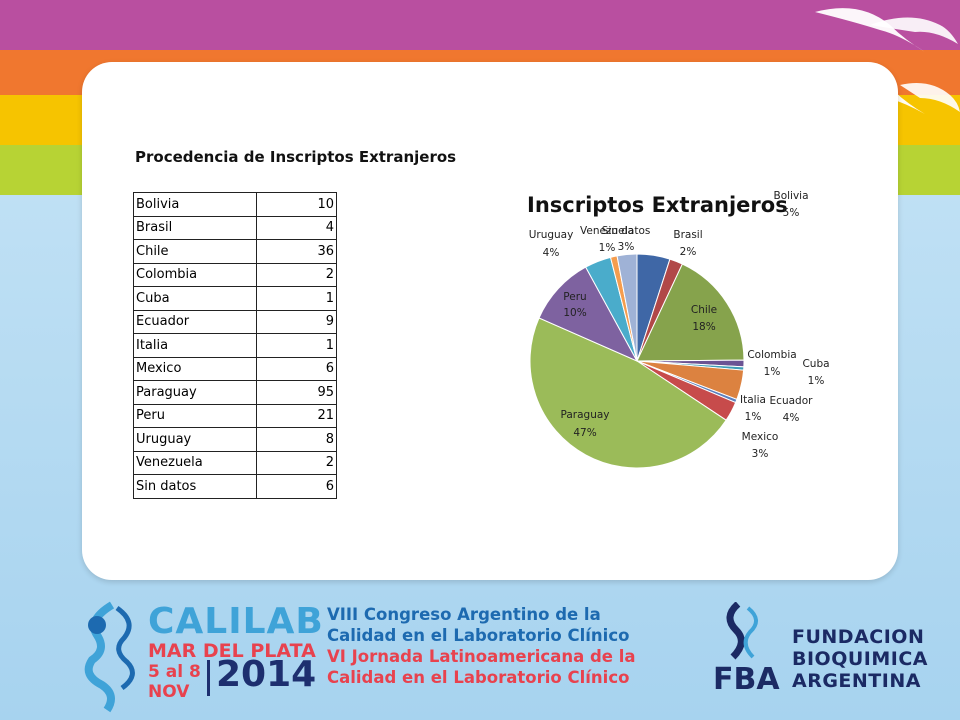 The image size is (960, 720). I want to click on country-cell: Chile, so click(195, 251).